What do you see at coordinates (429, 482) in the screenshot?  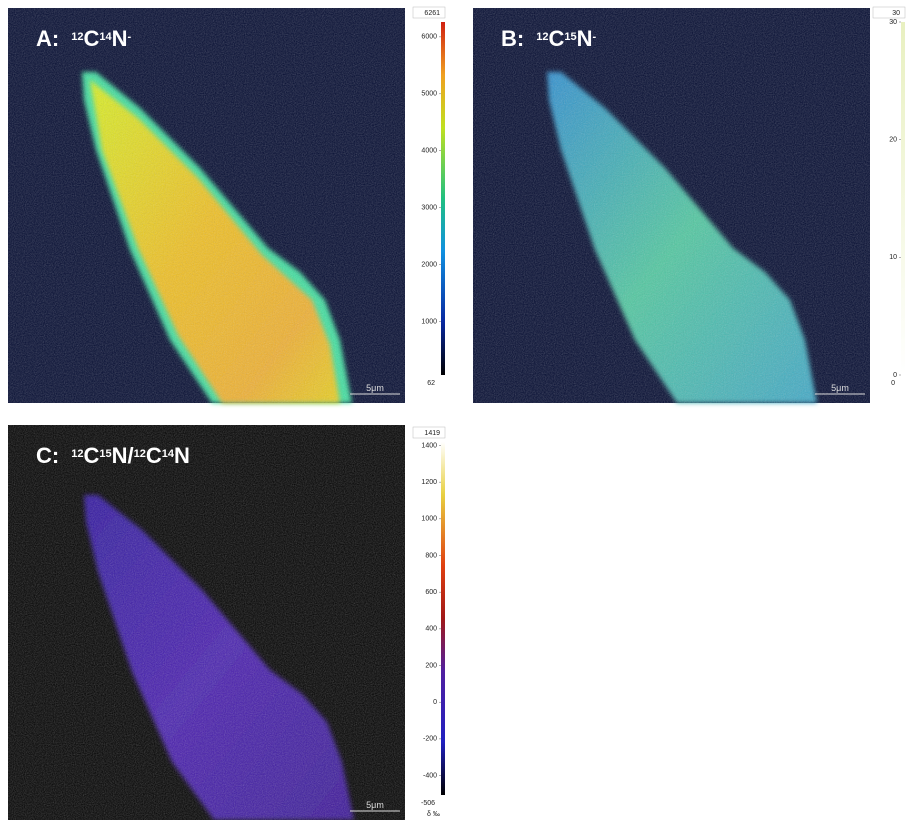 I see `colorbar-tick-label: 1200` at bounding box center [429, 482].